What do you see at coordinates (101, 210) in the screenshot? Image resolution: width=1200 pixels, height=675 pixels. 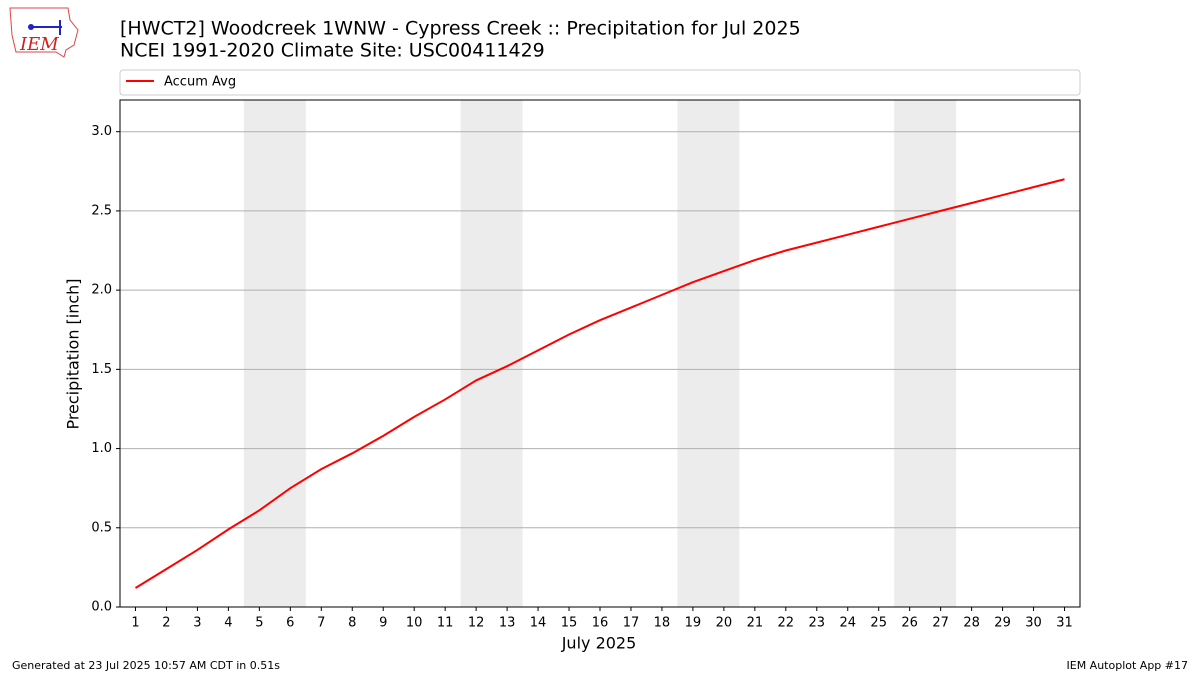 I see `y-tick-label: 2.5` at bounding box center [101, 210].